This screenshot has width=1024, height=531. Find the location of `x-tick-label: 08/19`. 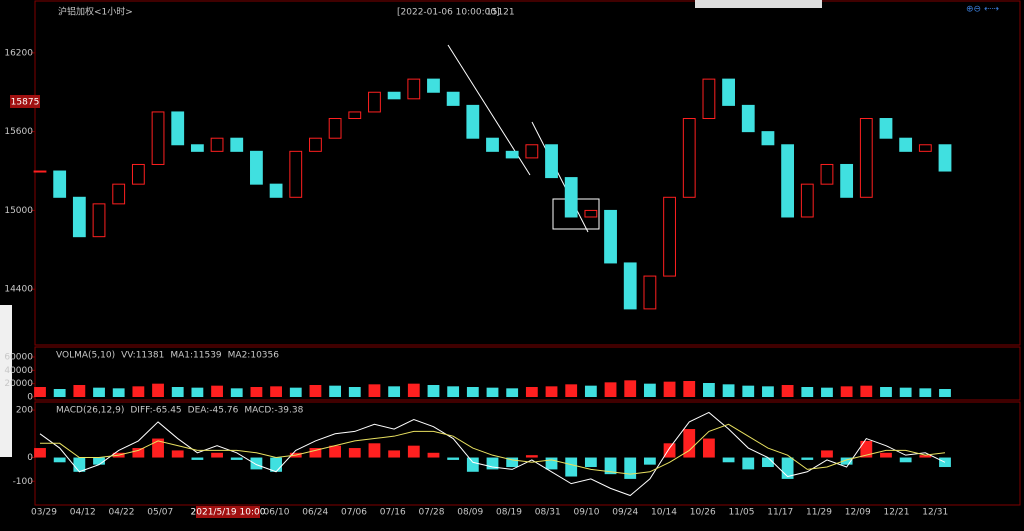

x-tick-label: 08/19 is located at coordinates (509, 513).